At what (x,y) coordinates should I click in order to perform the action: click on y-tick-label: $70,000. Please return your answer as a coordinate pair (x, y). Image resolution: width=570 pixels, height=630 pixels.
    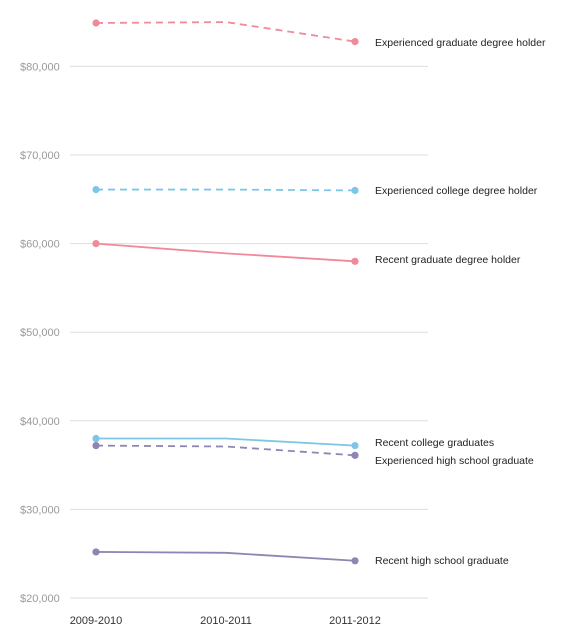
    Looking at the image, I should click on (40, 156).